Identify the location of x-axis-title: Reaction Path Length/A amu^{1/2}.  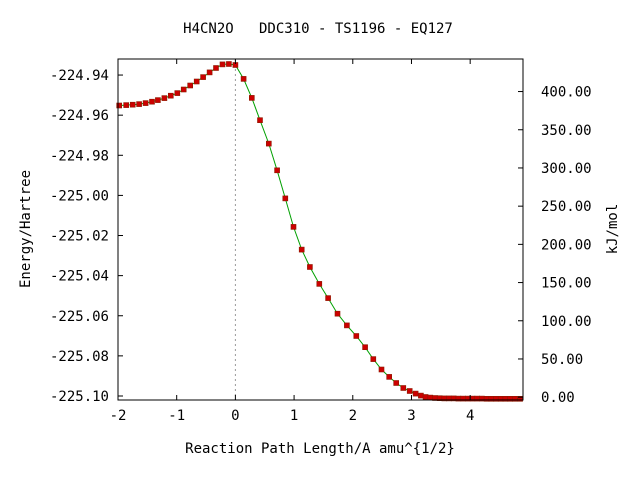
(320, 449).